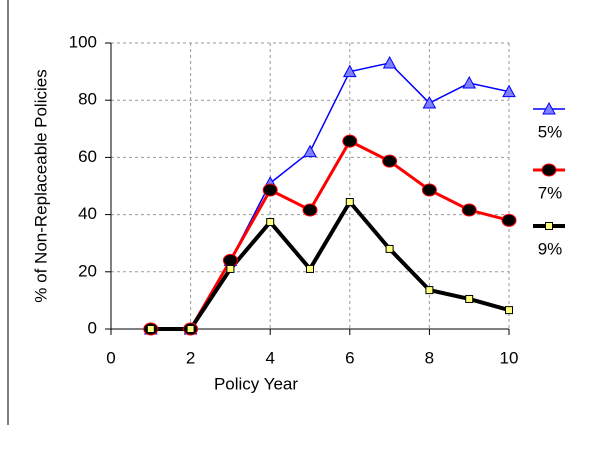 The width and height of the screenshot is (595, 452). I want to click on y-tick-label: 100, so click(83, 41).